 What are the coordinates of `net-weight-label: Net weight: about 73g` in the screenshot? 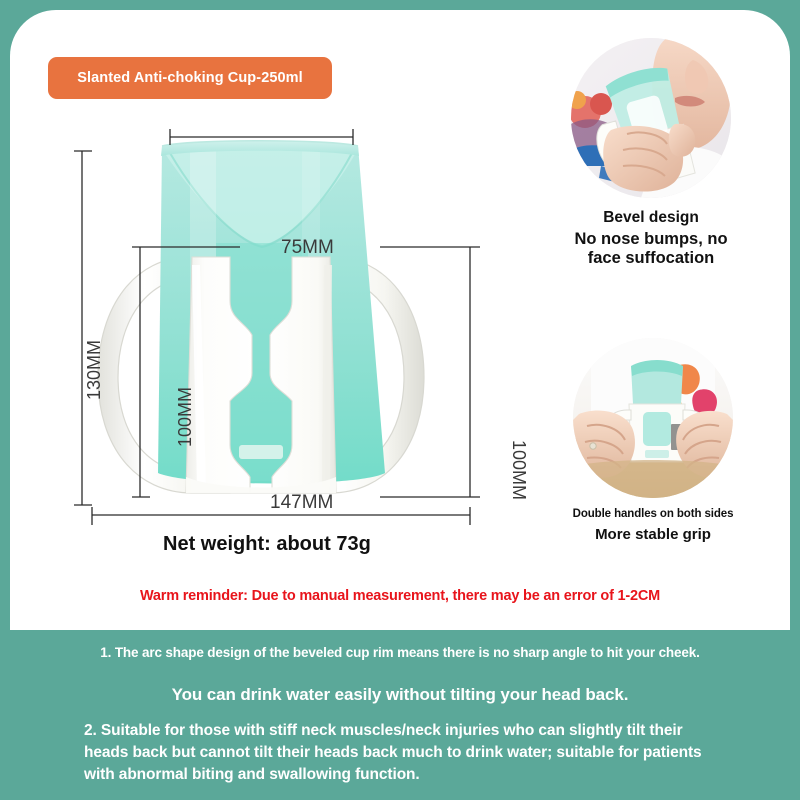 It's located at (267, 544).